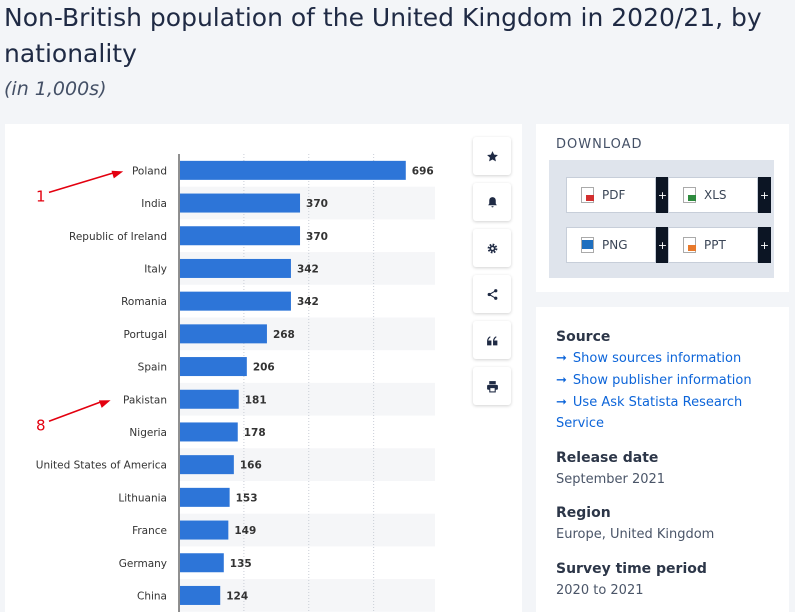  What do you see at coordinates (307, 595) in the screenshot?
I see `row-stripe` at bounding box center [307, 595].